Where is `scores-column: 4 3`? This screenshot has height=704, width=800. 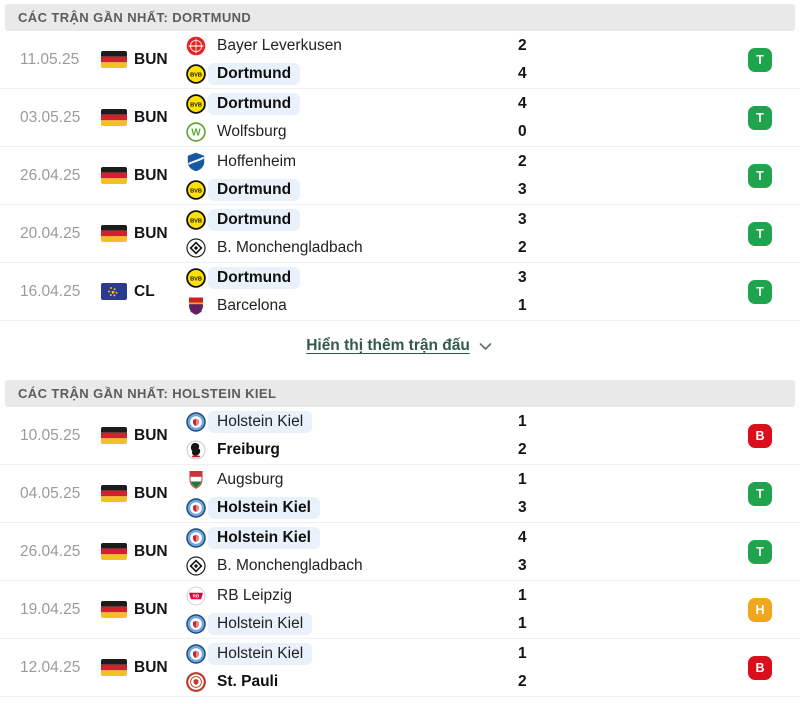
scores-column: 4 3 is located at coordinates (633, 552).